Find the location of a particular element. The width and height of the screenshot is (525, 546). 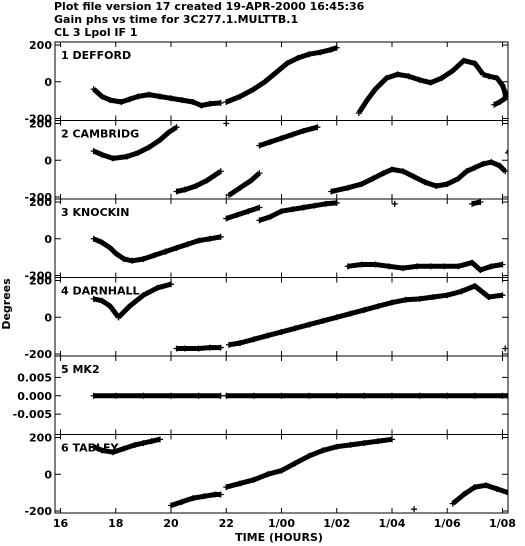

x-tick-label: 22 is located at coordinates (226, 523).